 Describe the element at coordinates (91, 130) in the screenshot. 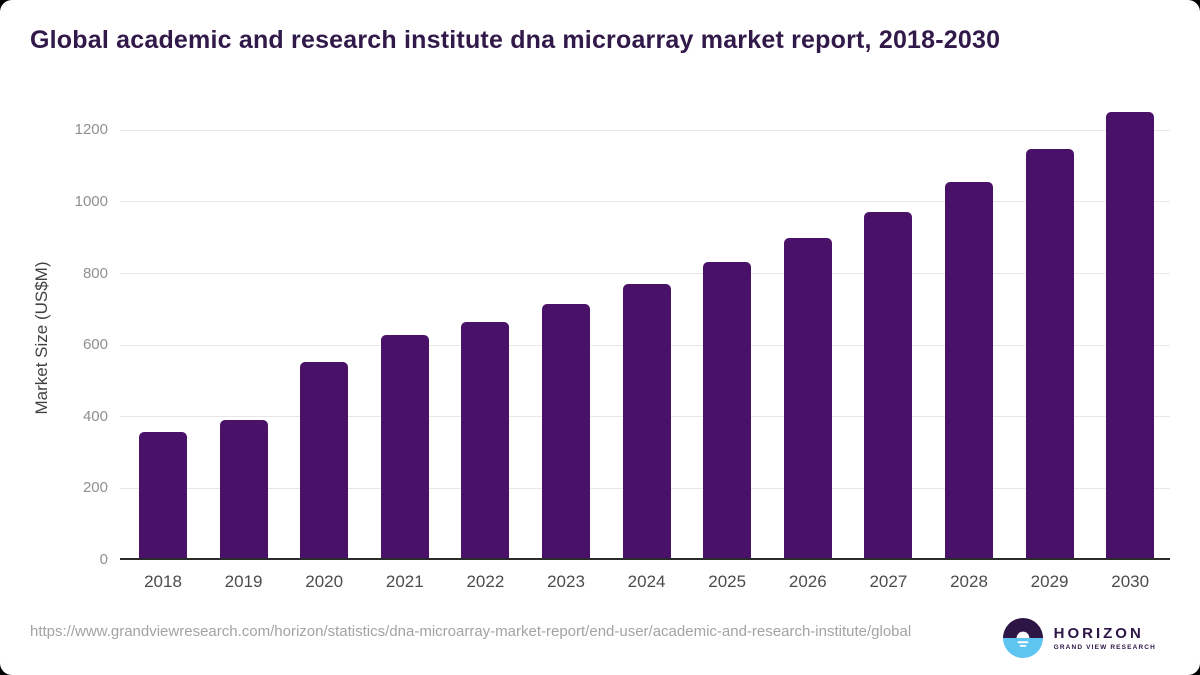

I see `y-tick-label-1200: 1200` at that location.